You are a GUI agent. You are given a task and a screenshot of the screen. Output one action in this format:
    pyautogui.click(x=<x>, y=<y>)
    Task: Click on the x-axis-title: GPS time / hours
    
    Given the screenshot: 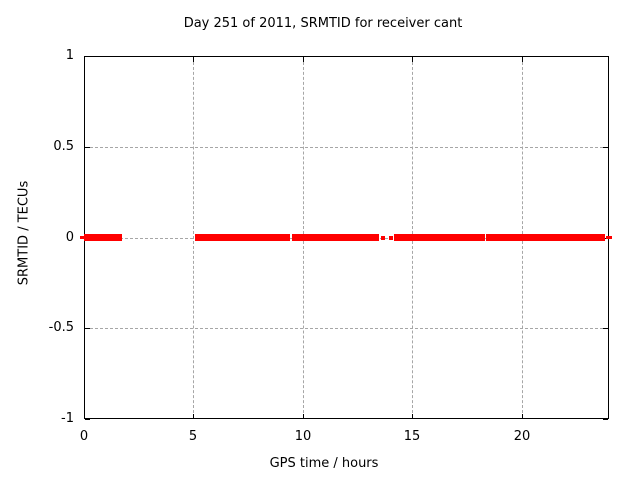 What is the action you would take?
    pyautogui.click(x=324, y=463)
    